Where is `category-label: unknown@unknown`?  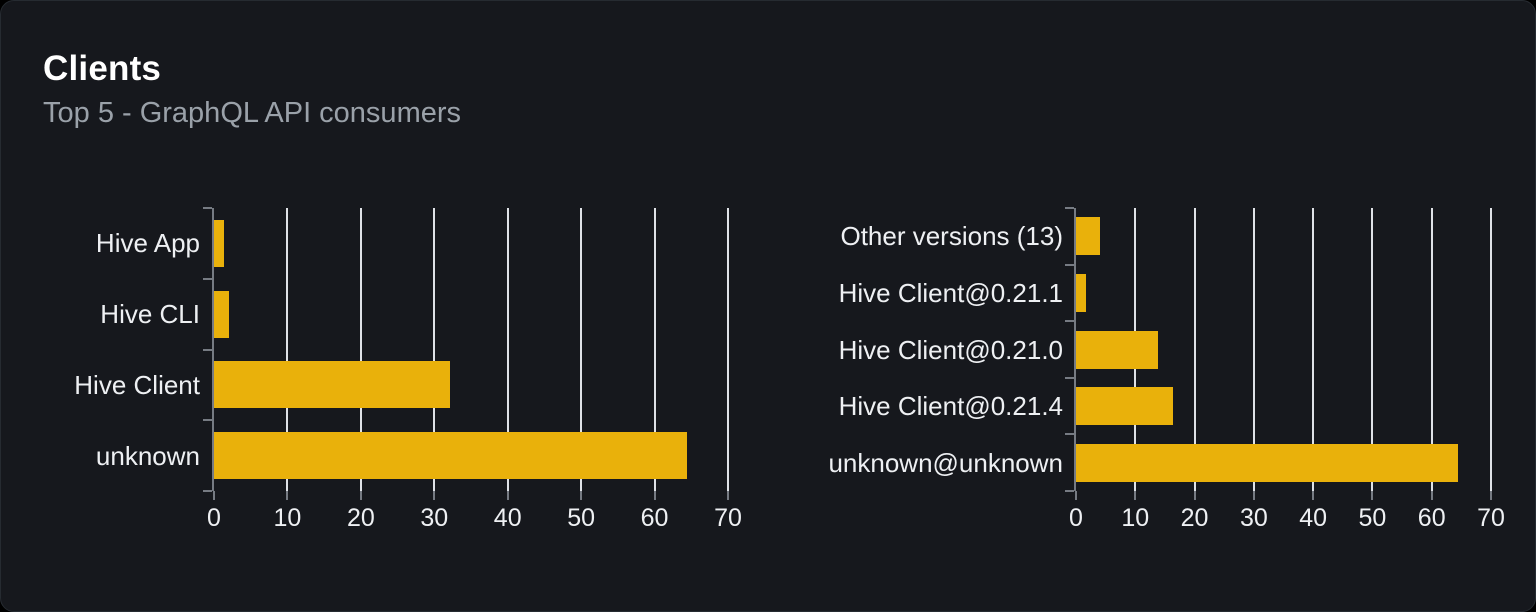 category-label: unknown@unknown is located at coordinates (945, 462).